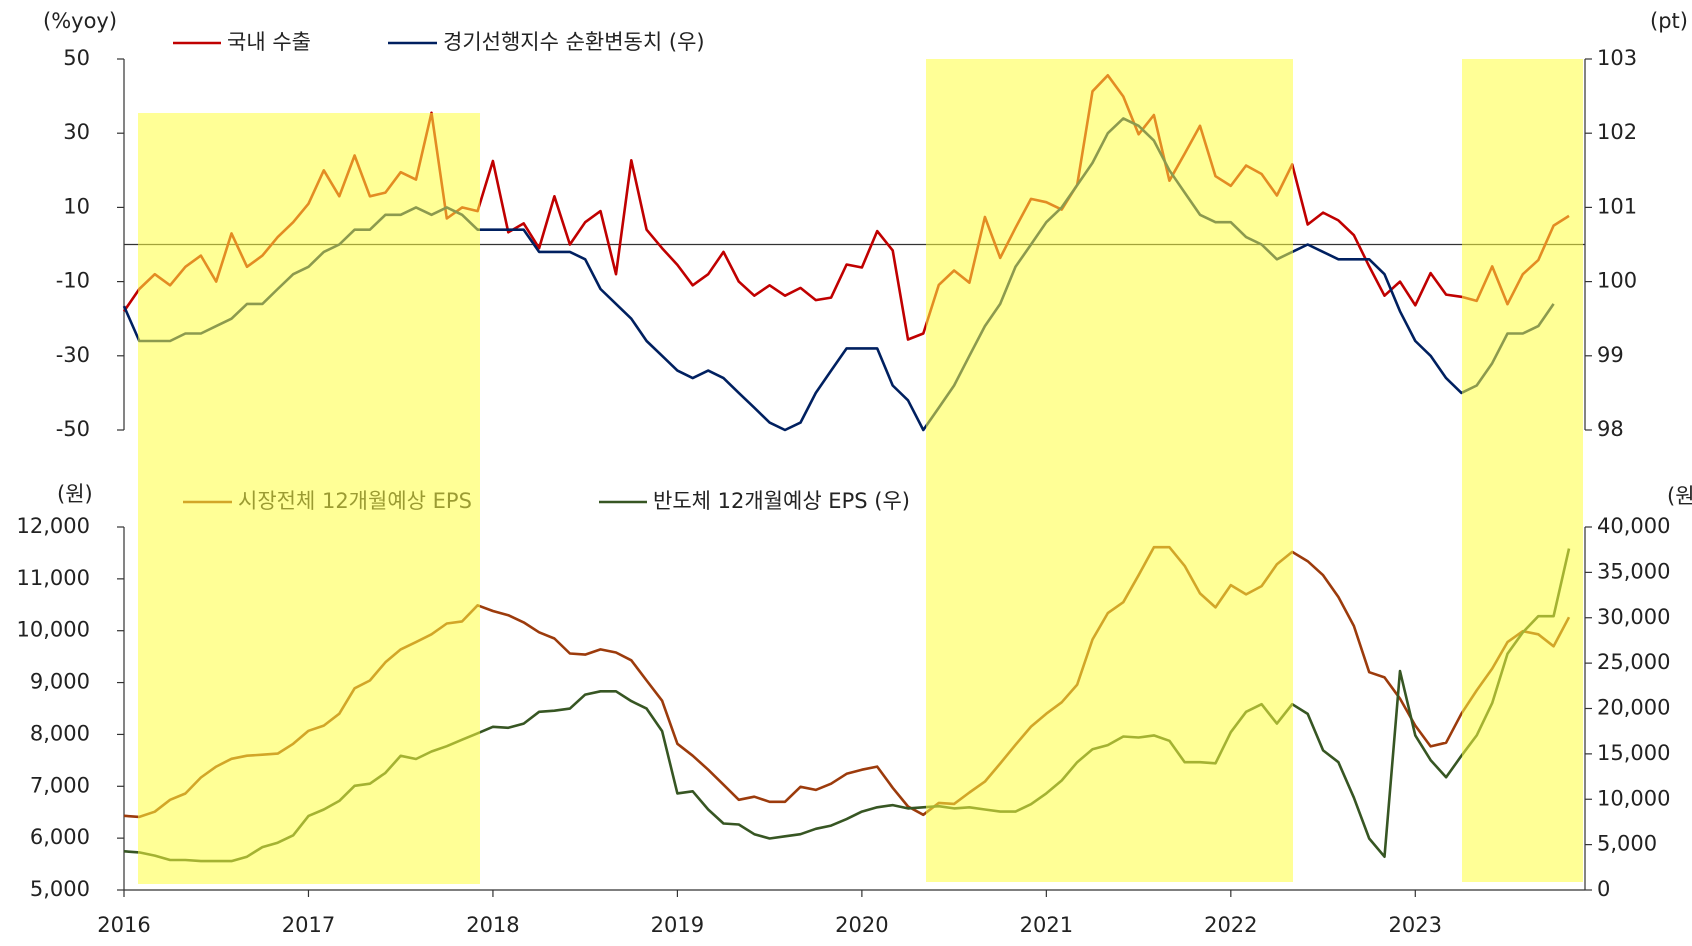 The width and height of the screenshot is (1692, 946). Describe the element at coordinates (60, 785) in the screenshot. I see `y-tick-label: 7,000` at that location.